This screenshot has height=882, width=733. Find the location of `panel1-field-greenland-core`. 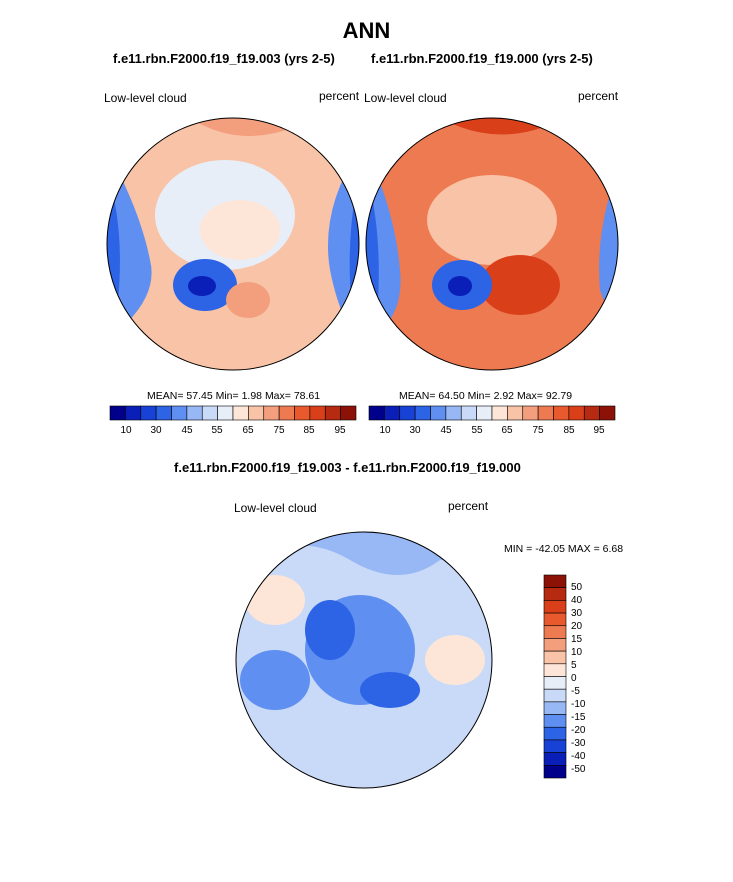

panel1-field-greenland-core is located at coordinates (202, 286).